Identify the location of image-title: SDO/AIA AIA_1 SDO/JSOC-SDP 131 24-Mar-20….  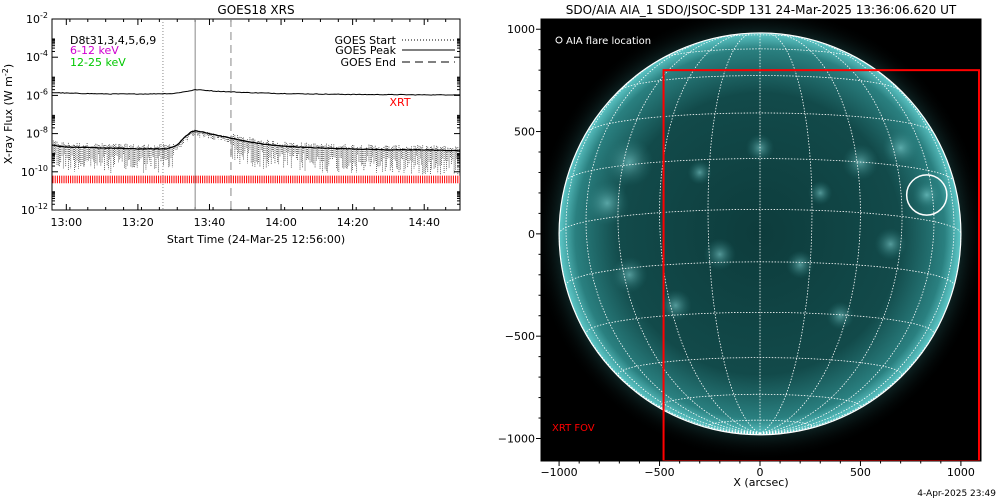
(761, 10).